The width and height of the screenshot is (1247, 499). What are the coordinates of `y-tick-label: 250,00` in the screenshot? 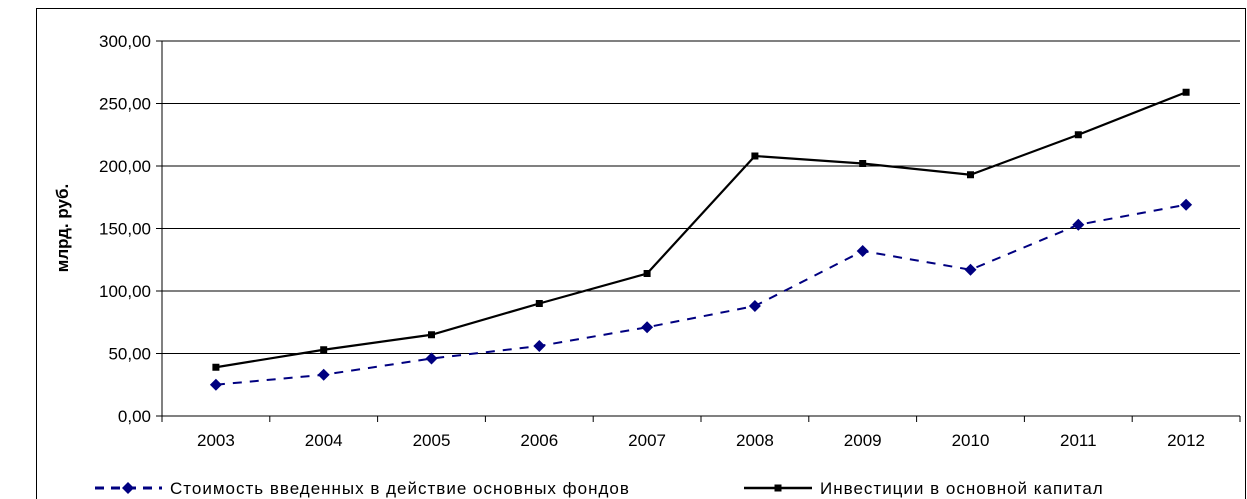 It's located at (125, 104).